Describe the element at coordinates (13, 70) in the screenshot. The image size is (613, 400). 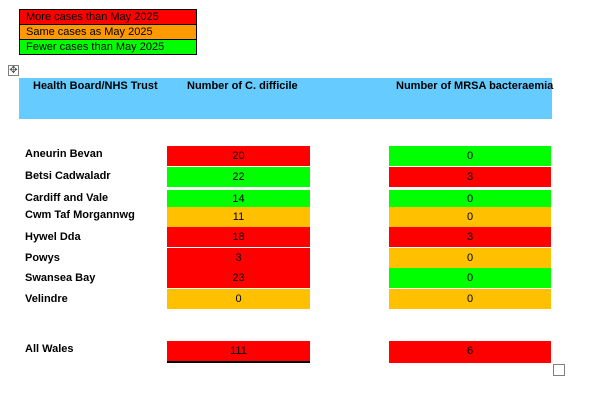
I see `table-move-handle-icon: ✥` at that location.